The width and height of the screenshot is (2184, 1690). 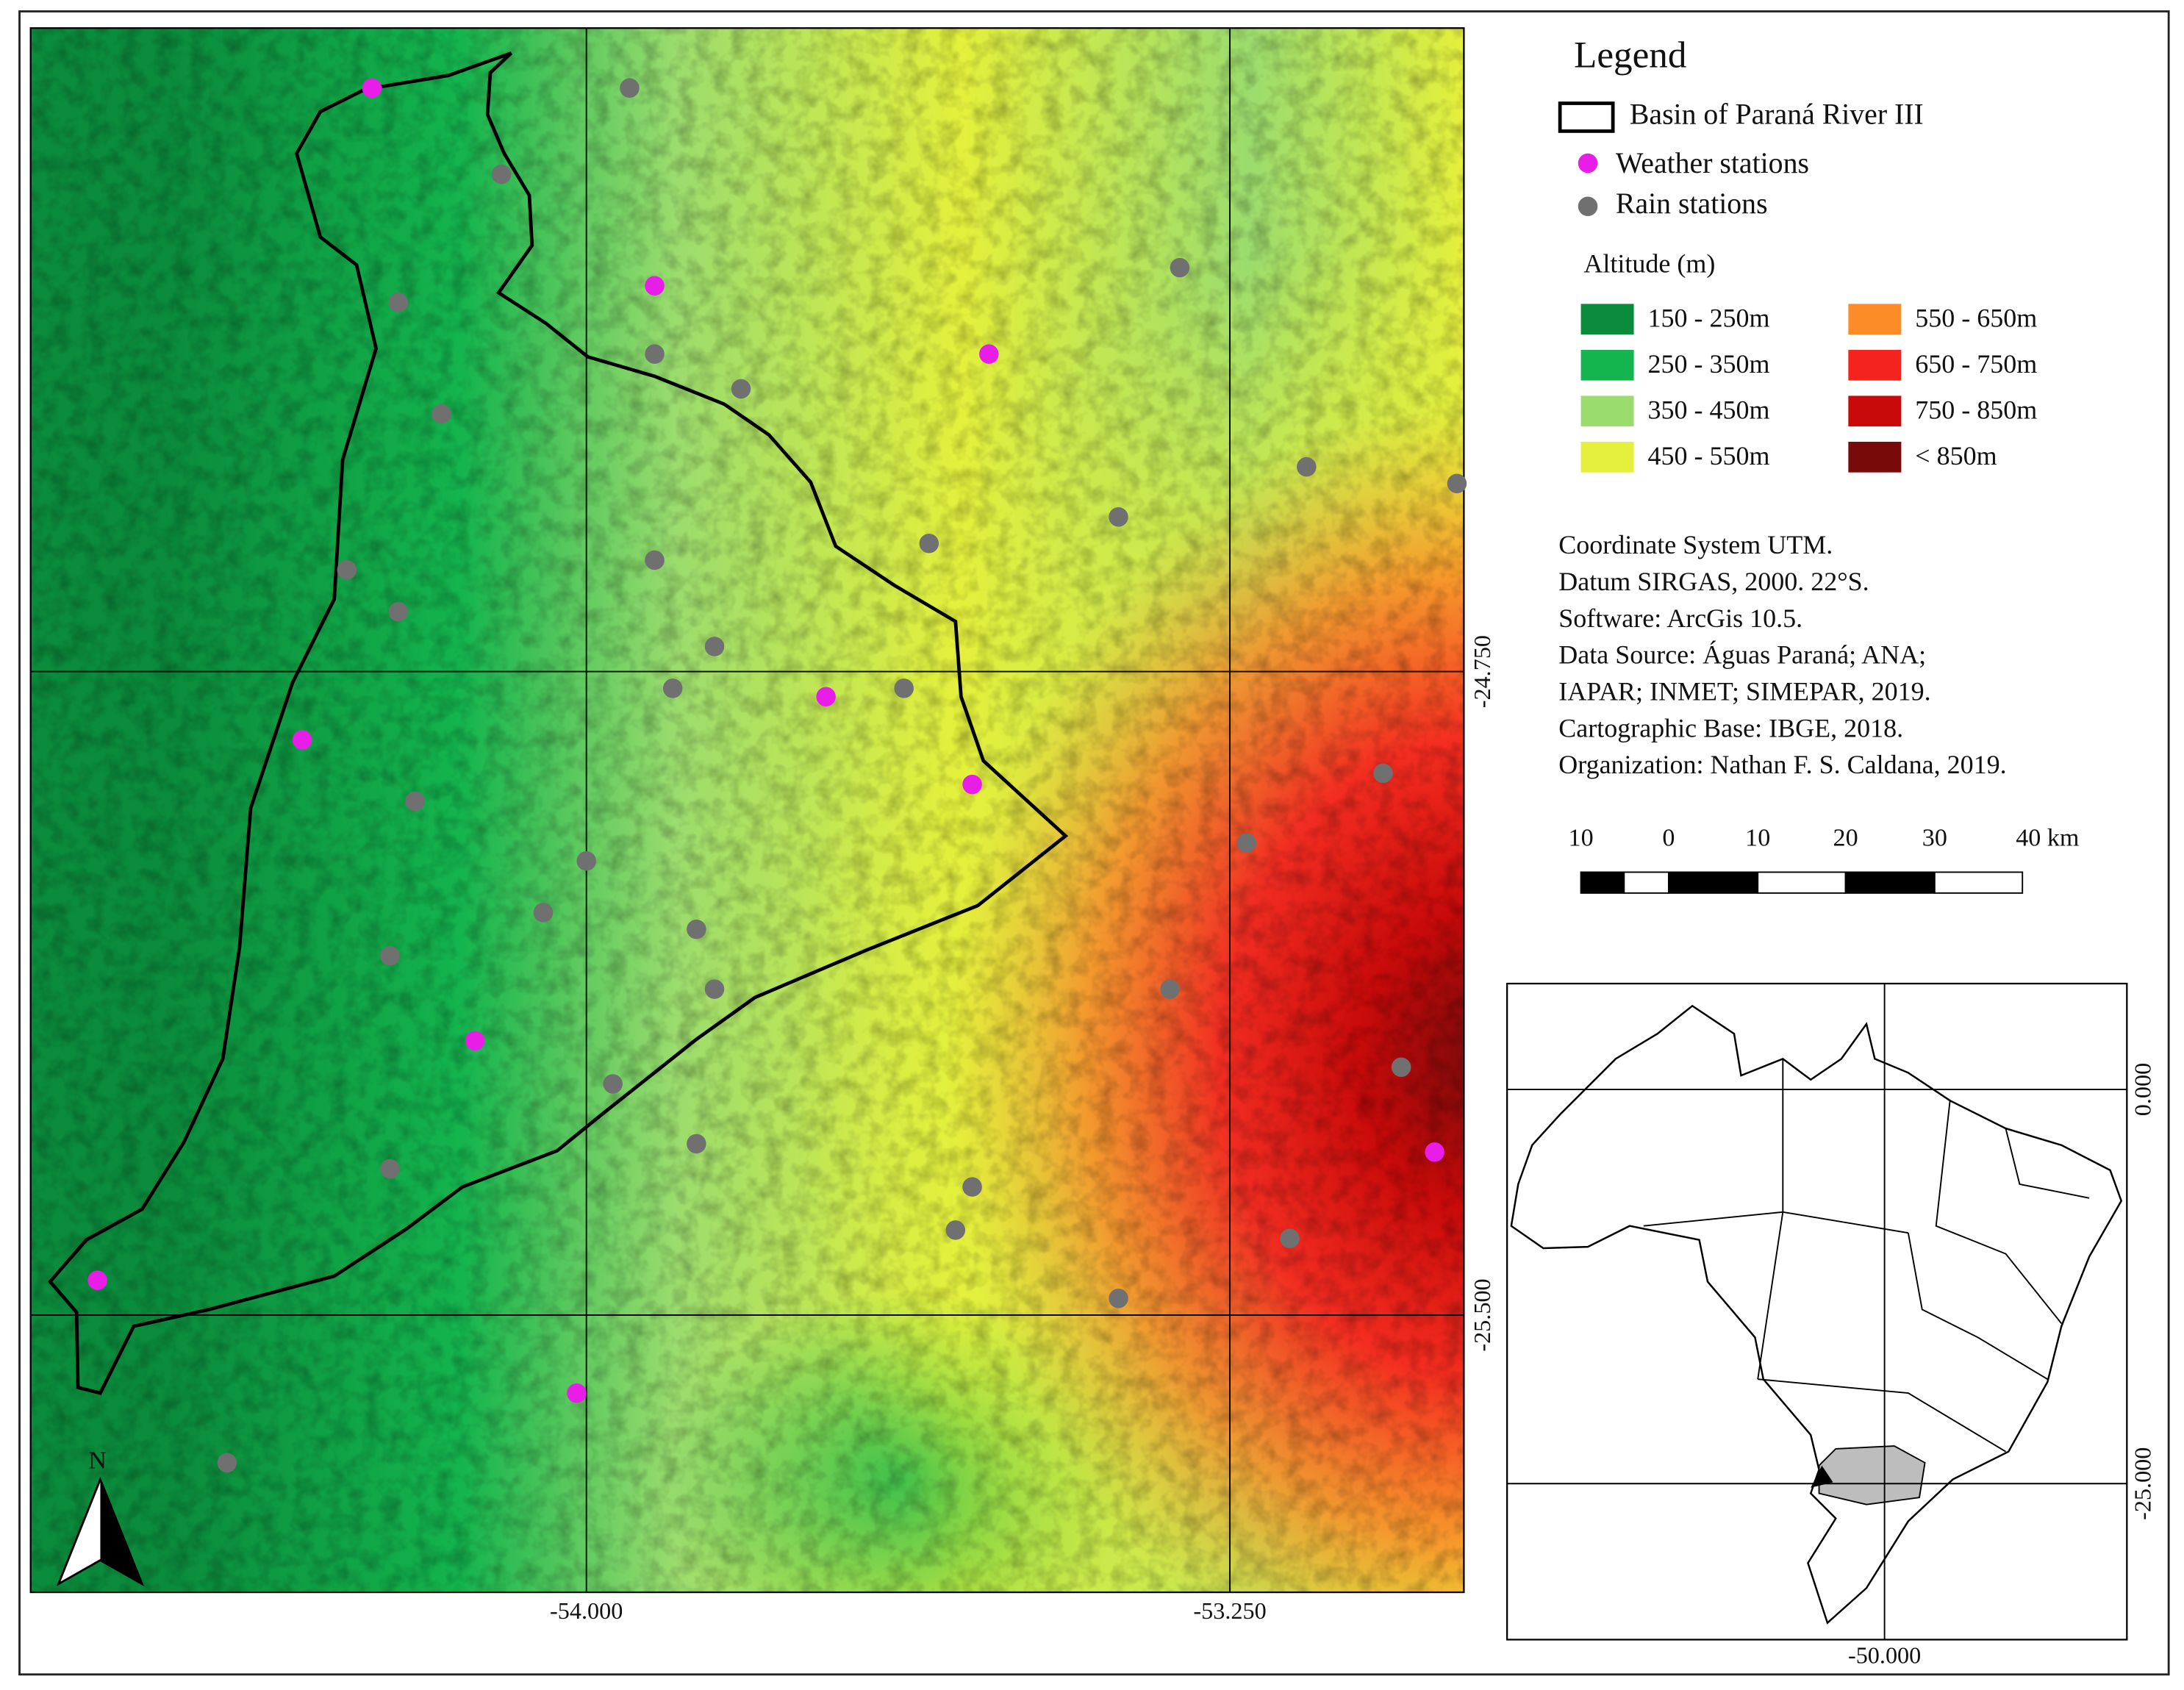 What do you see at coordinates (1709, 364) in the screenshot?
I see `legend-class-label: 250 - 350m` at bounding box center [1709, 364].